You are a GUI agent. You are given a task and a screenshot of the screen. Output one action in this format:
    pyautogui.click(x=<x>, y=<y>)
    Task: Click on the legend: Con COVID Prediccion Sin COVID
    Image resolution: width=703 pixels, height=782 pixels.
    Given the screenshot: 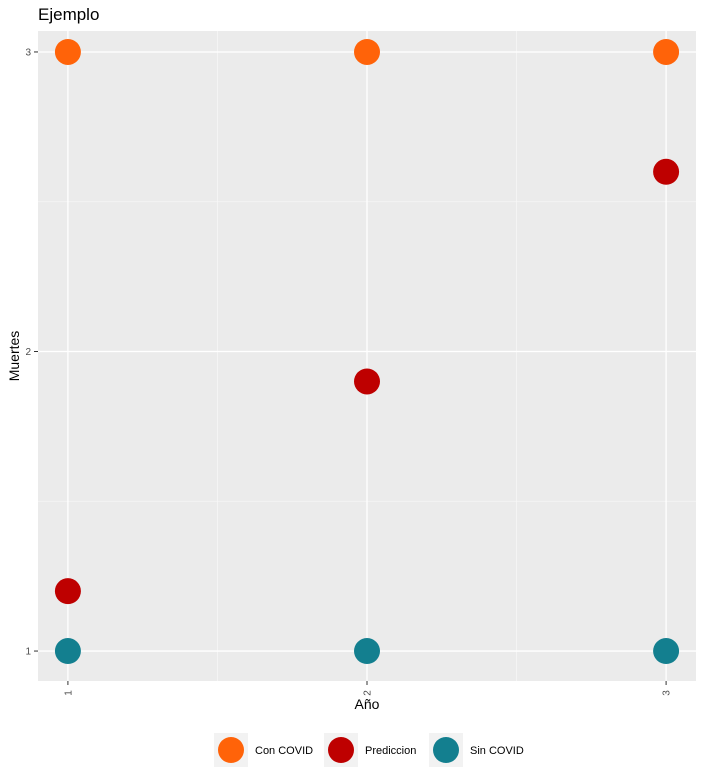 What is the action you would take?
    pyautogui.click(x=369, y=750)
    